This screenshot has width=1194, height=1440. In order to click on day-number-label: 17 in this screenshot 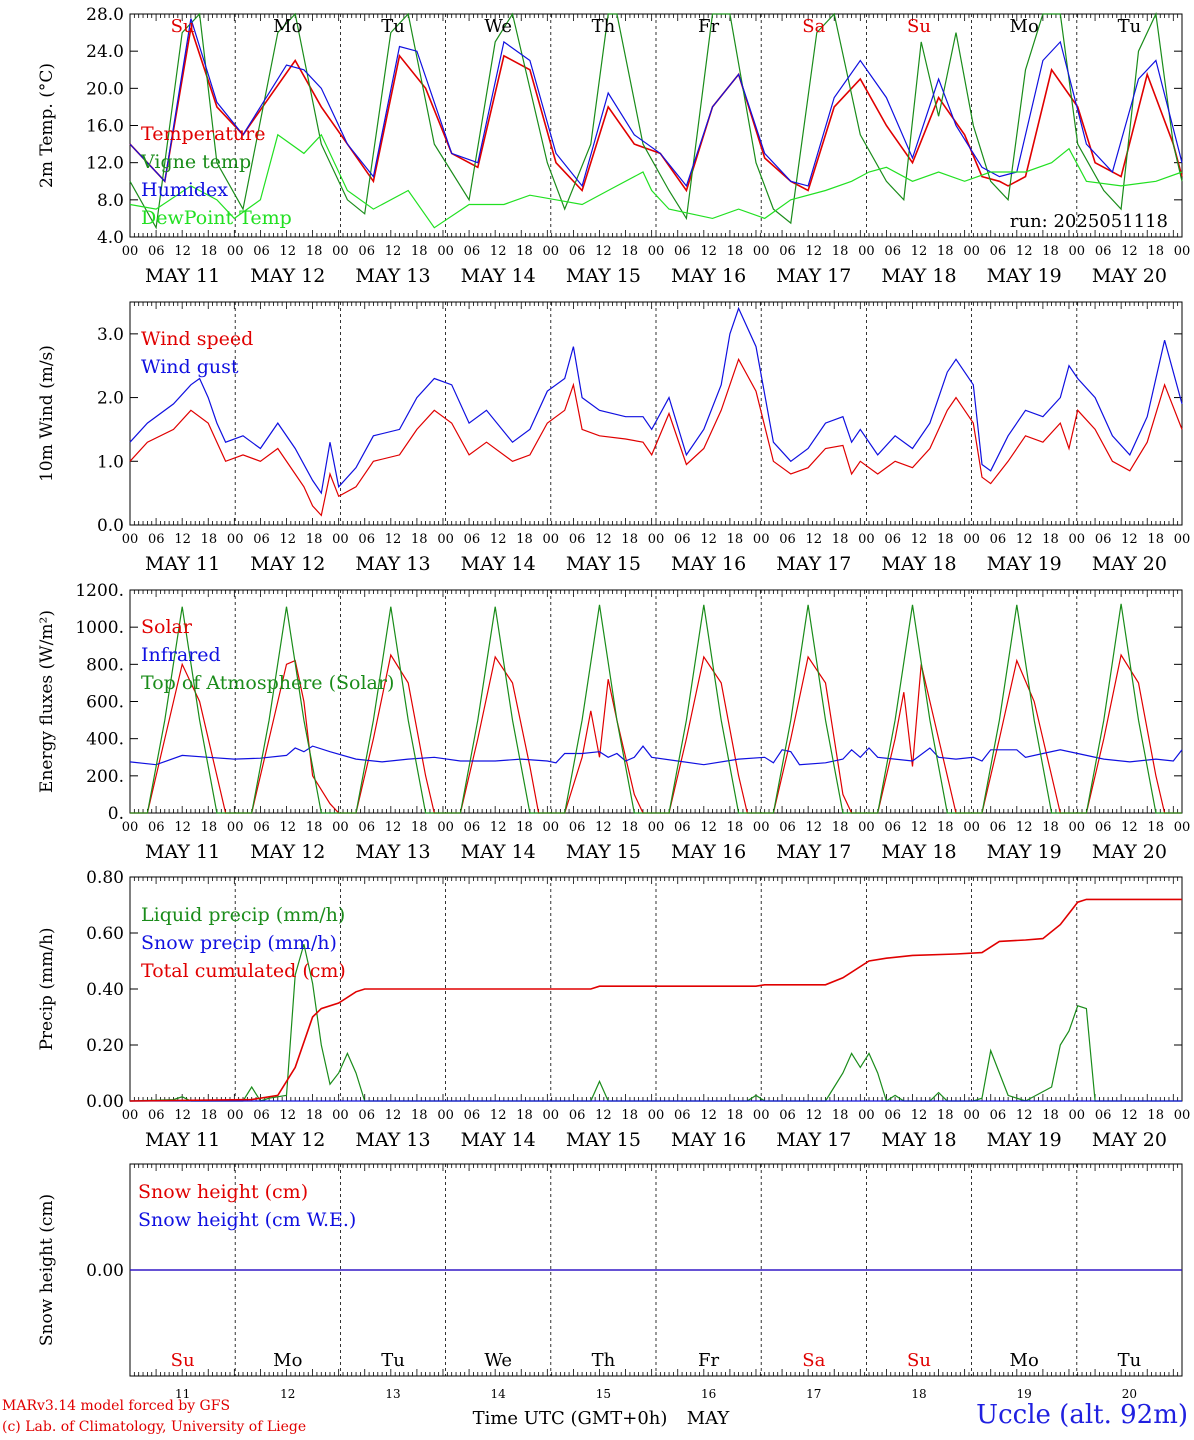, I will do `click(813, 1394)`.